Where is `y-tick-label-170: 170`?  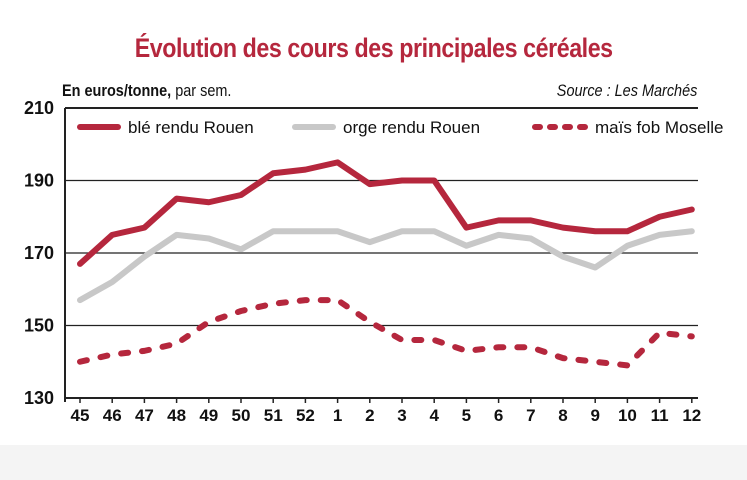 y-tick-label-170: 170 is located at coordinates (39, 253).